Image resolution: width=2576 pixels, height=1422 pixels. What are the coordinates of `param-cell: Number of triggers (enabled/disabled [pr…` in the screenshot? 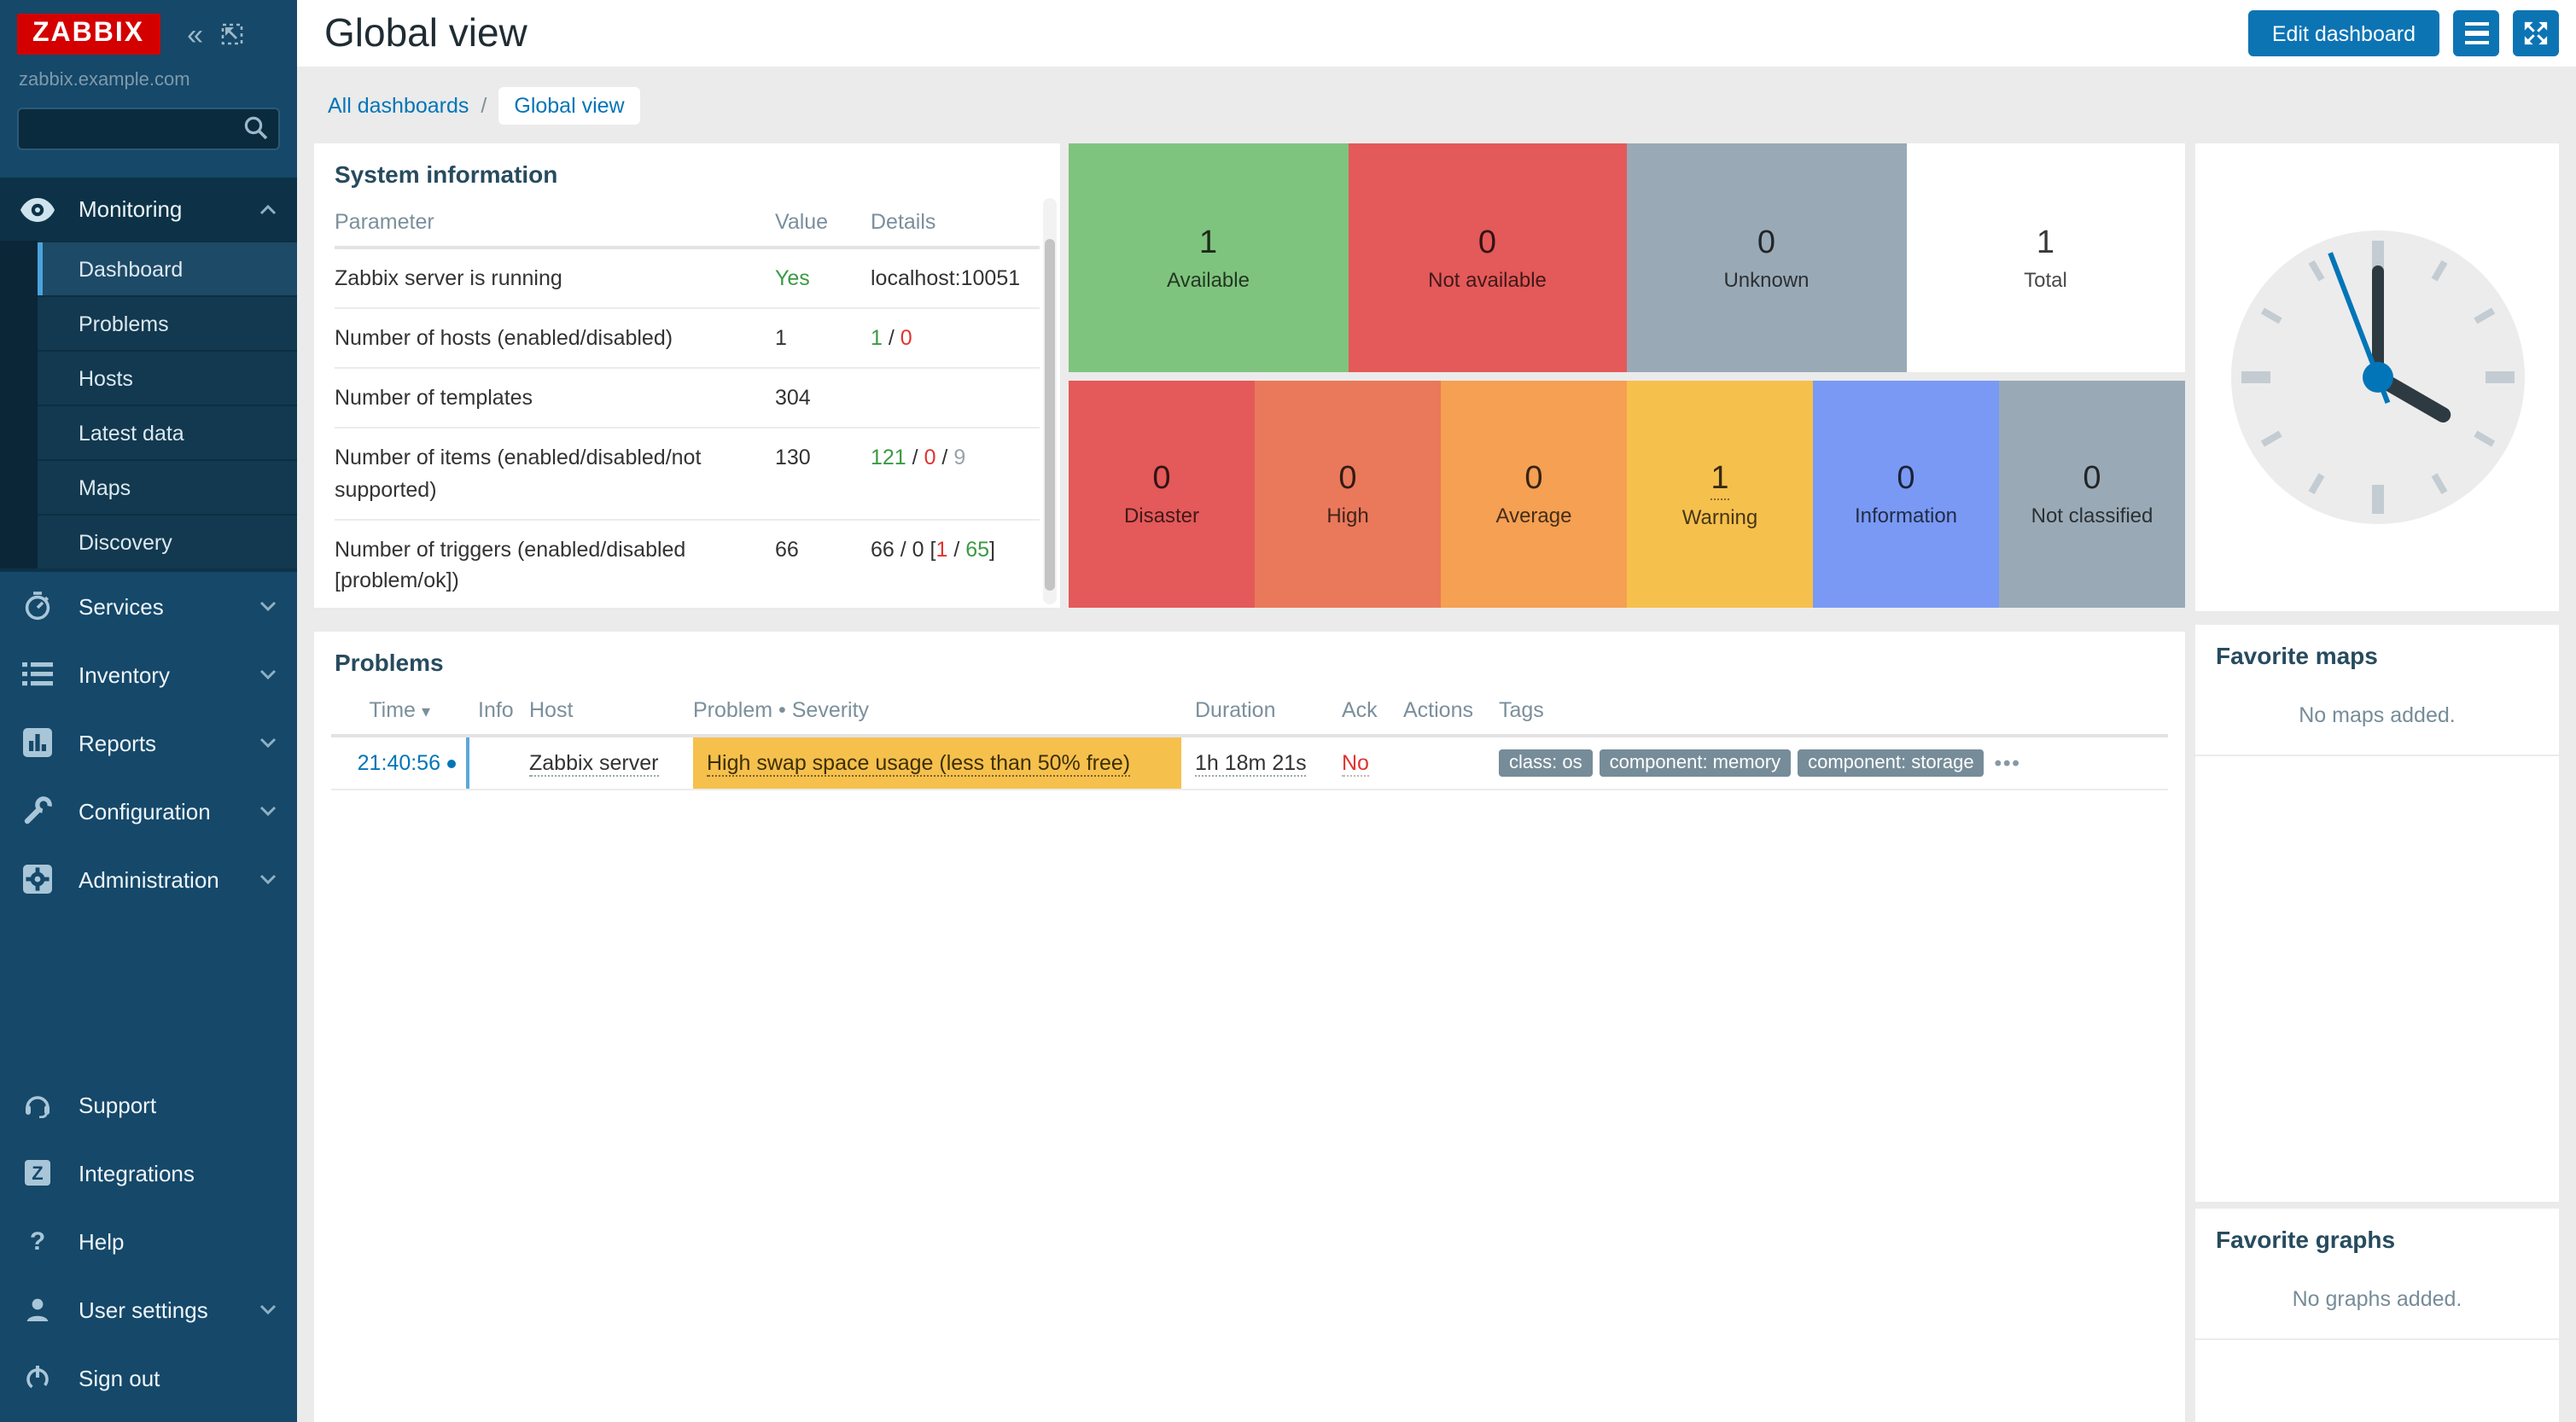 It's located at (555, 563).